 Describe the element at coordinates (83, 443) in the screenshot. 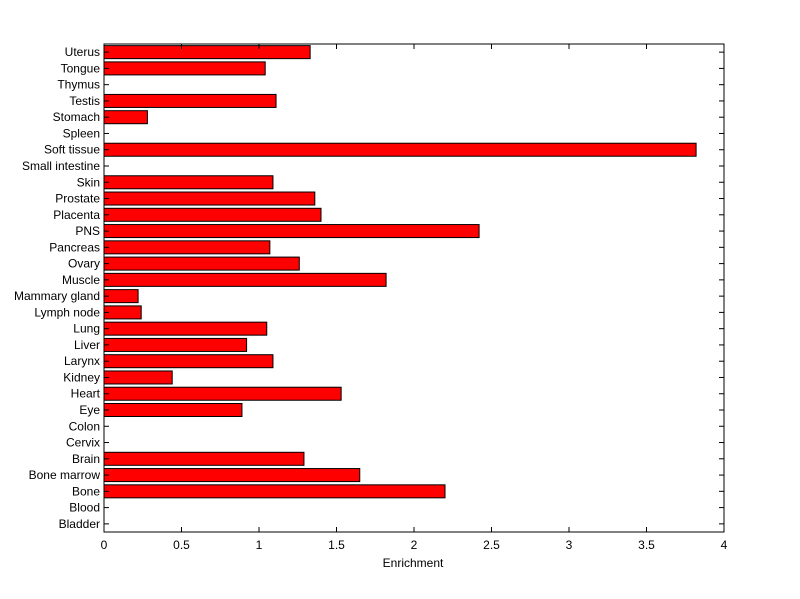

I see `y-tick-label: Cervix` at that location.